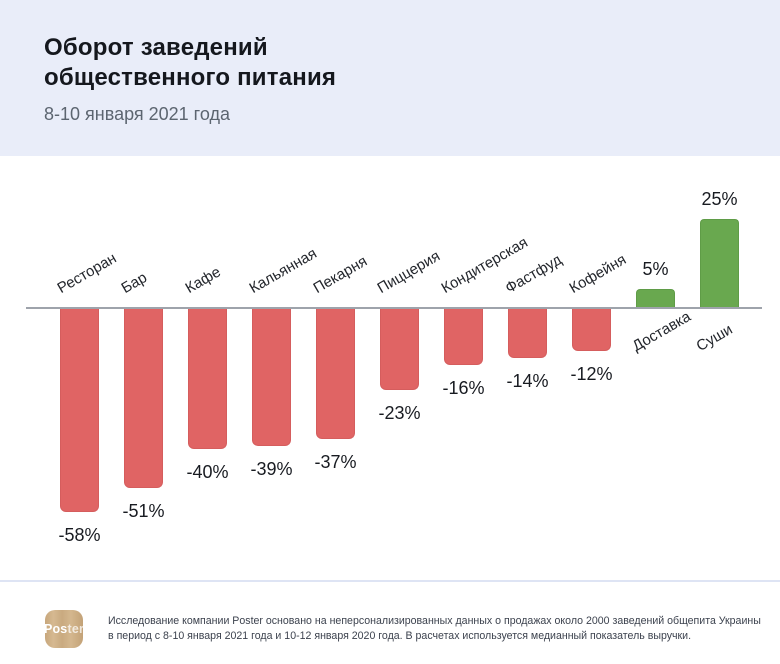  What do you see at coordinates (655, 269) in the screenshot?
I see `bar-value-label-10: 5%` at bounding box center [655, 269].